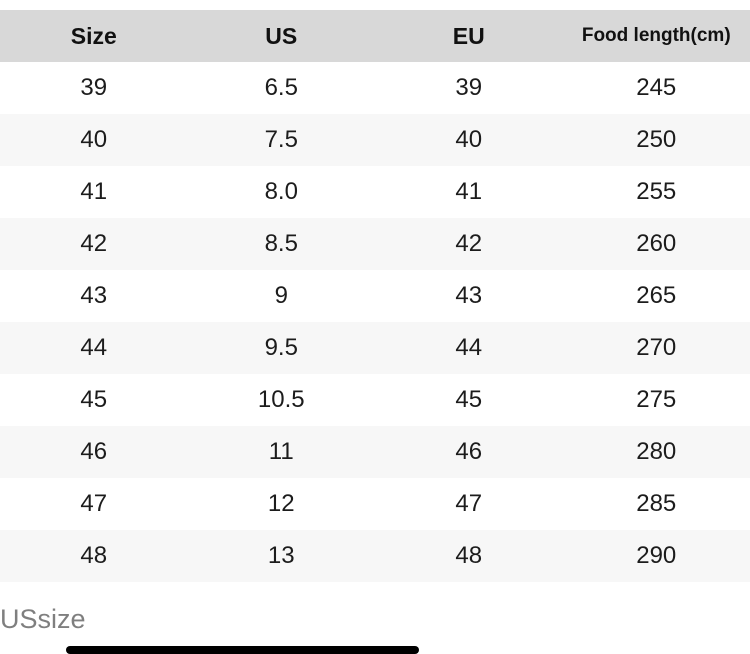 The width and height of the screenshot is (750, 654). Describe the element at coordinates (656, 87) in the screenshot. I see `cell-foot-length: 245` at that location.